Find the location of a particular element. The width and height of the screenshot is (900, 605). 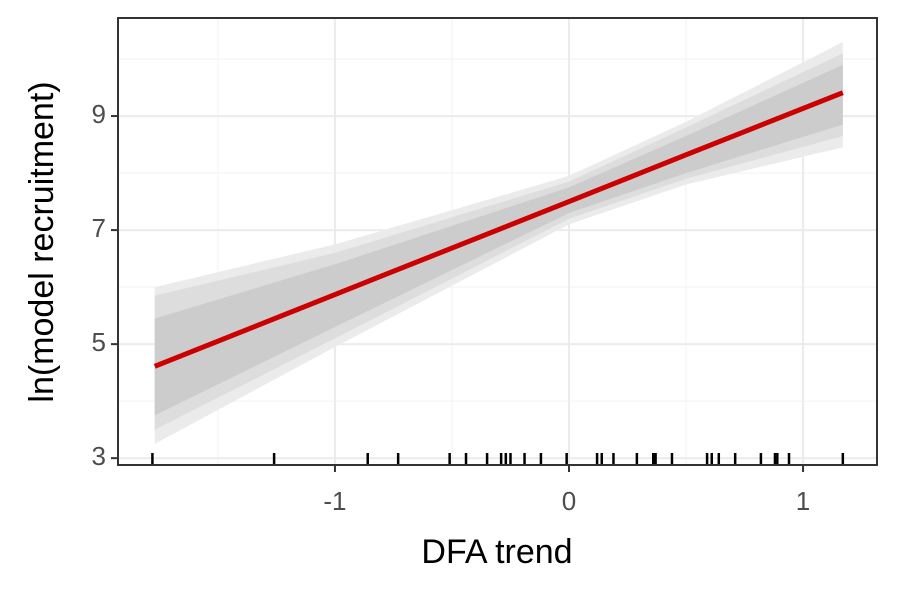

y-tick-label: 5 is located at coordinates (99, 342).